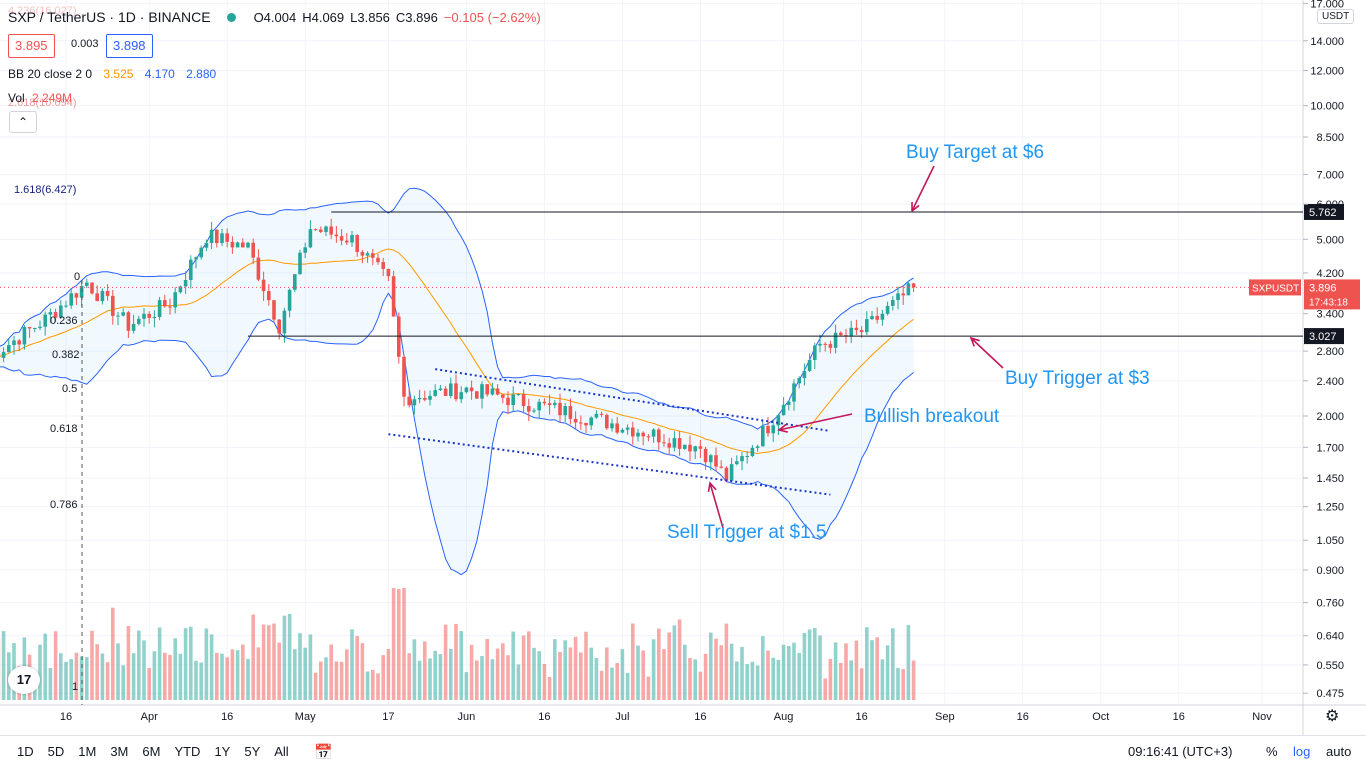  I want to click on range-3m: 3M, so click(119, 751).